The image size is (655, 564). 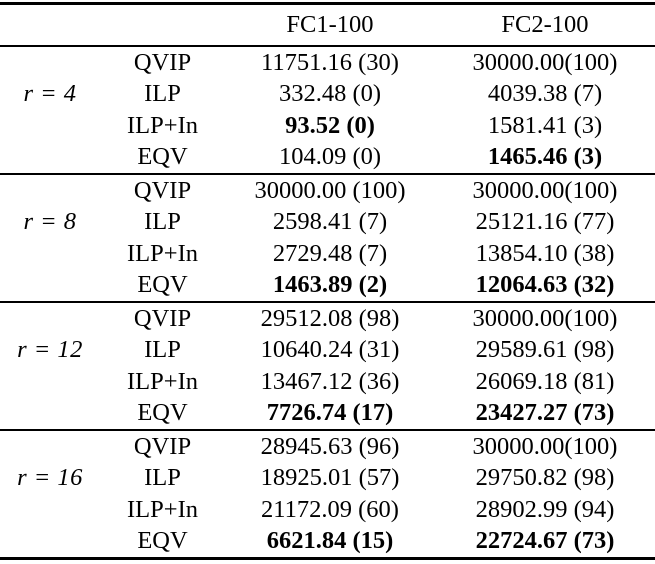 I want to click on fc2-value-cell: 1465.46 (3), so click(x=545, y=157).